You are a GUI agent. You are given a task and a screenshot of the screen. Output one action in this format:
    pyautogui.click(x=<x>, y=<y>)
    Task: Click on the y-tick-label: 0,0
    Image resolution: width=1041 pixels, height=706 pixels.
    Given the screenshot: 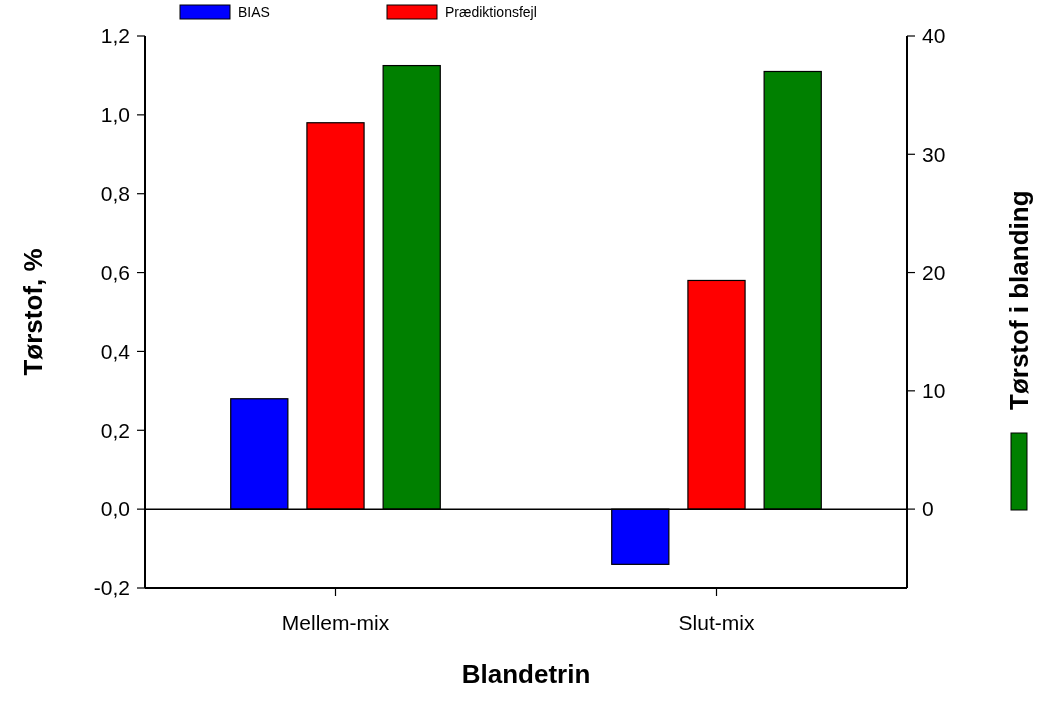 What is the action you would take?
    pyautogui.click(x=115, y=509)
    